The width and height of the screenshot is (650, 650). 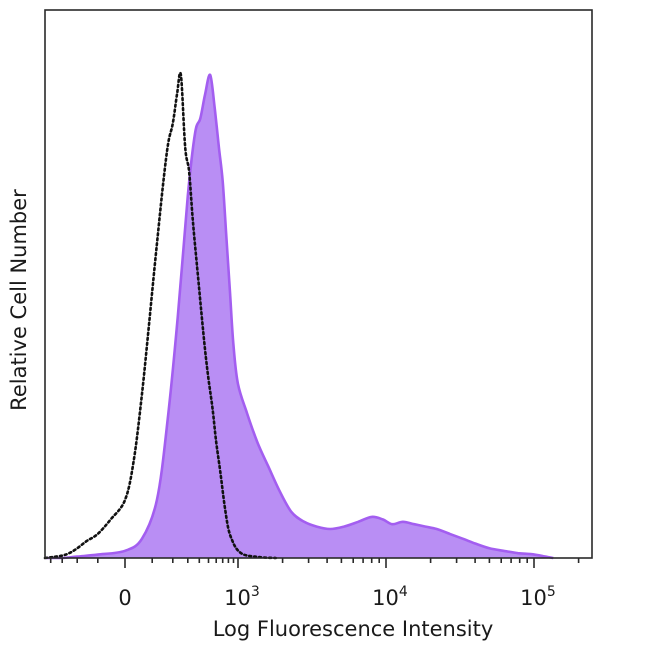 What do you see at coordinates (242, 597) in the screenshot?
I see `x-tick-label: 103` at bounding box center [242, 597].